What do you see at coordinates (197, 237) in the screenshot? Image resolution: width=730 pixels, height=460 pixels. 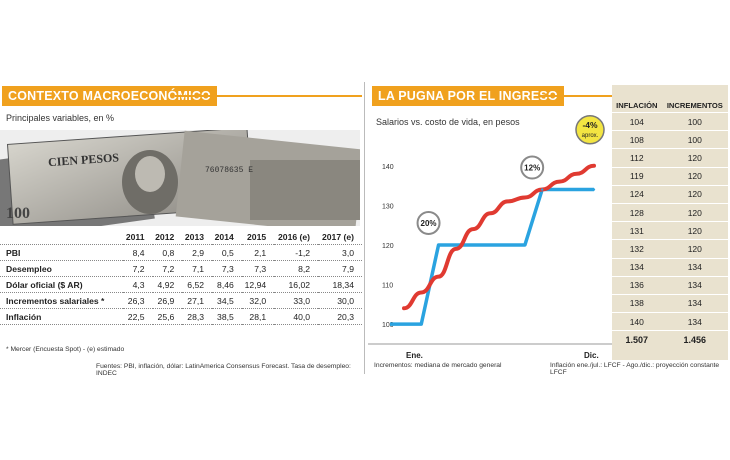 I see `col-header: 2013` at bounding box center [197, 237].